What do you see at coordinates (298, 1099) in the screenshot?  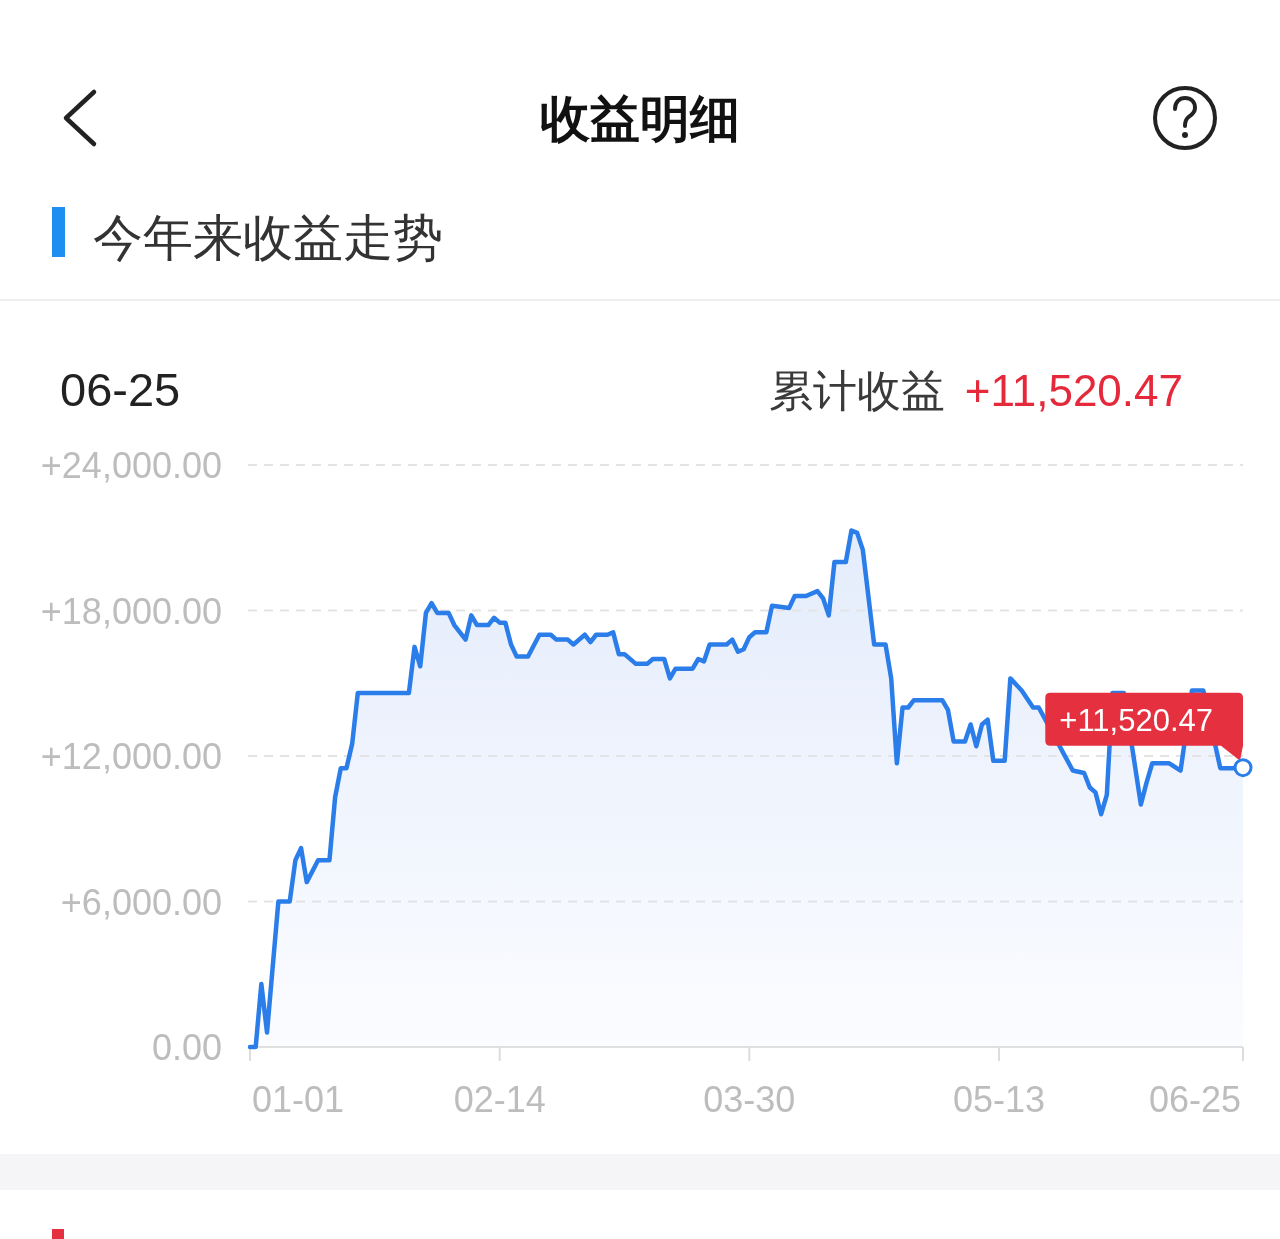 I see `xtick-label: 01-01` at bounding box center [298, 1099].